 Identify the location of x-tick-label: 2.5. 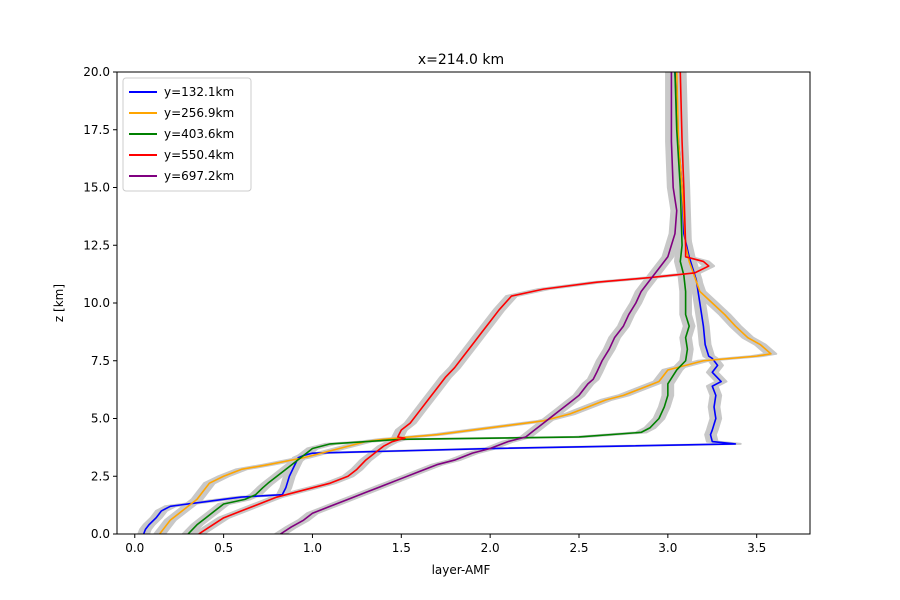
(578, 548).